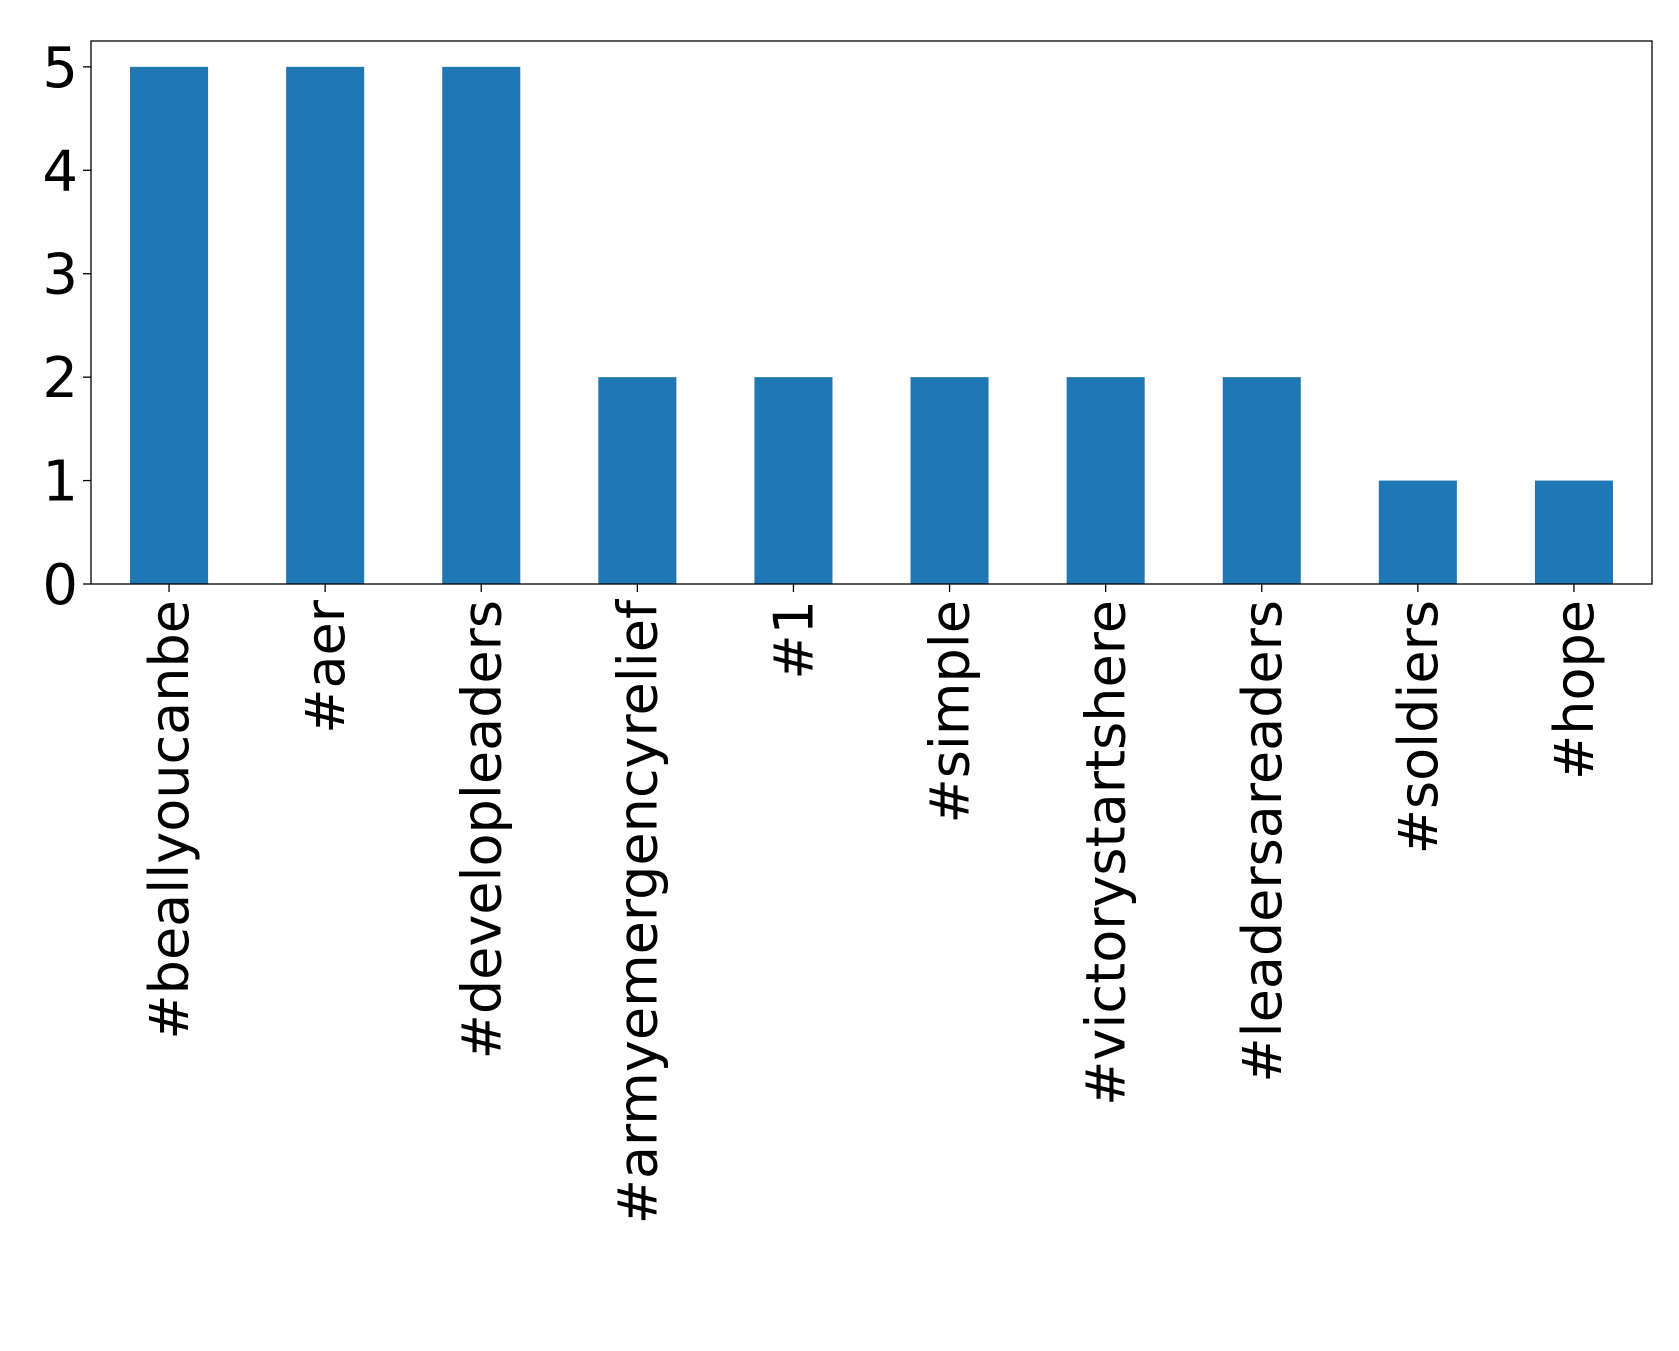 This screenshot has height=1351, width=1679. I want to click on x-tick-label-1: #aer, so click(325, 666).